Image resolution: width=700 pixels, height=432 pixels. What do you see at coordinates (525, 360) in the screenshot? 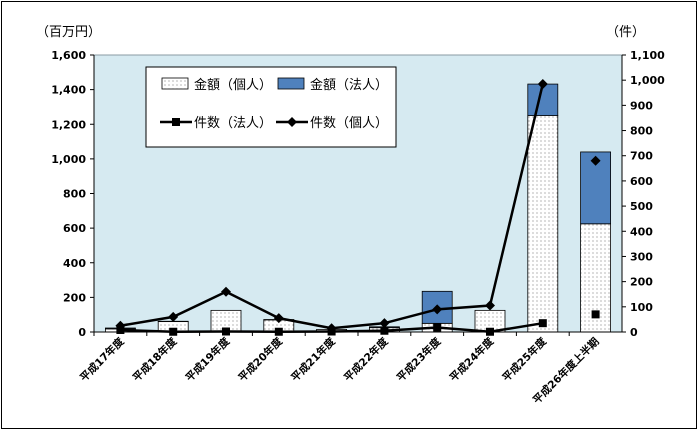
I see `category-label: 平成25年度` at bounding box center [525, 360].